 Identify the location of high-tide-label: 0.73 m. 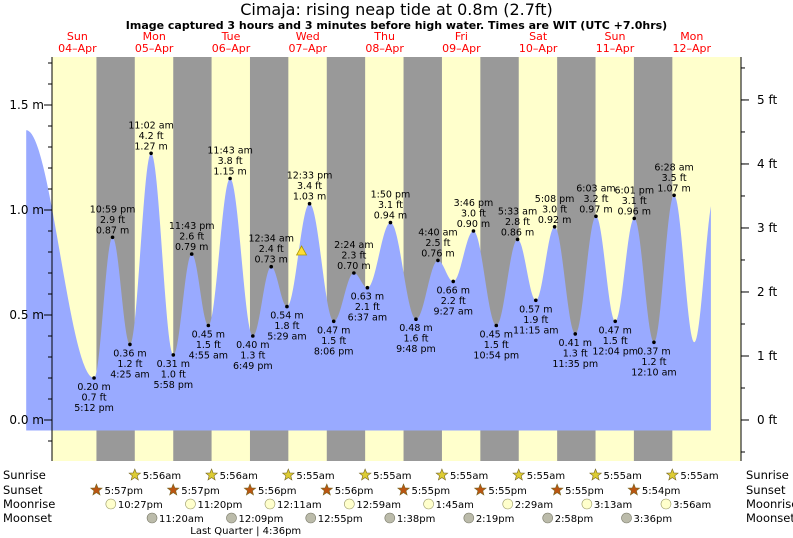
(271, 260).